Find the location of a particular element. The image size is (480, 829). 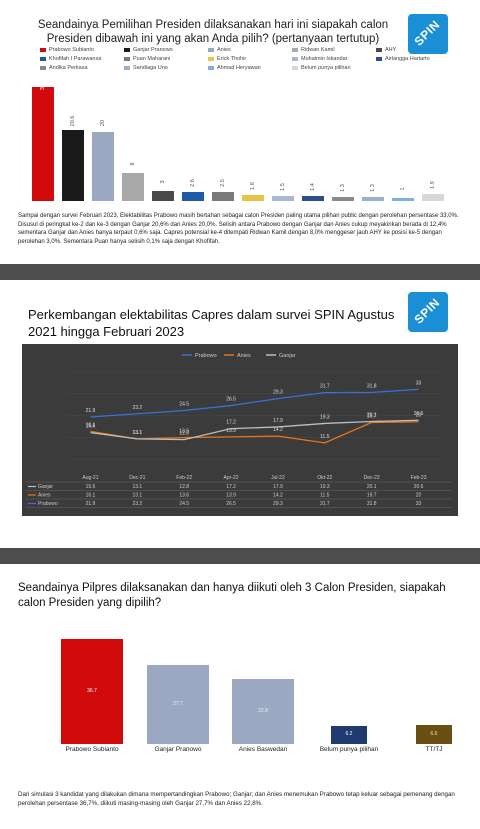

chart2-data-label: 20.6 is located at coordinates (419, 414).